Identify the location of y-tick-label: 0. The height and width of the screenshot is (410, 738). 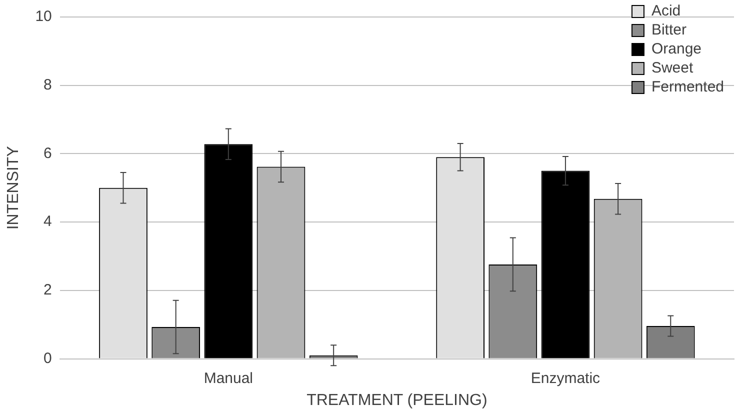
(48, 358).